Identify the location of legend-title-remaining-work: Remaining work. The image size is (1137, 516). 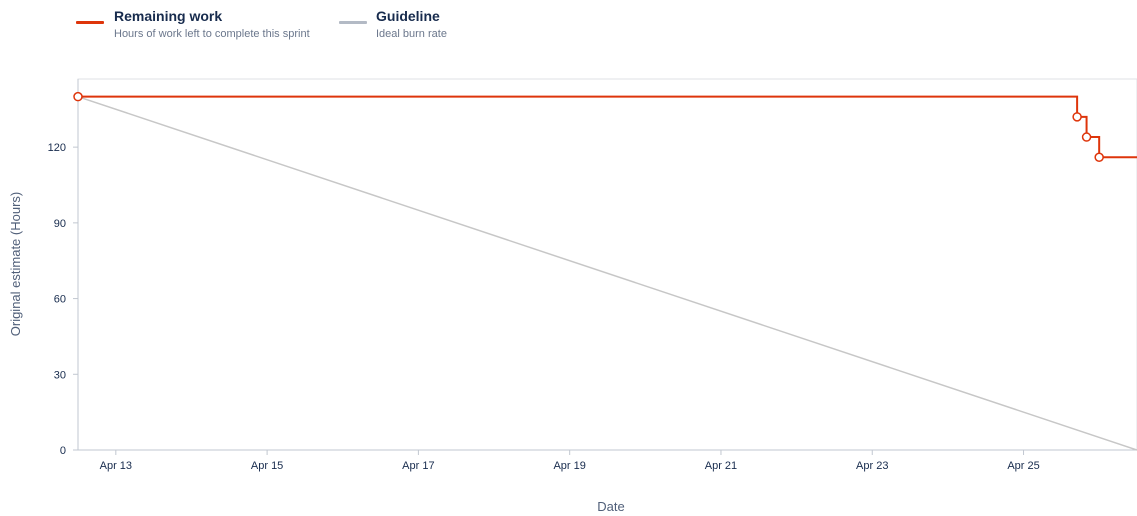
(168, 16).